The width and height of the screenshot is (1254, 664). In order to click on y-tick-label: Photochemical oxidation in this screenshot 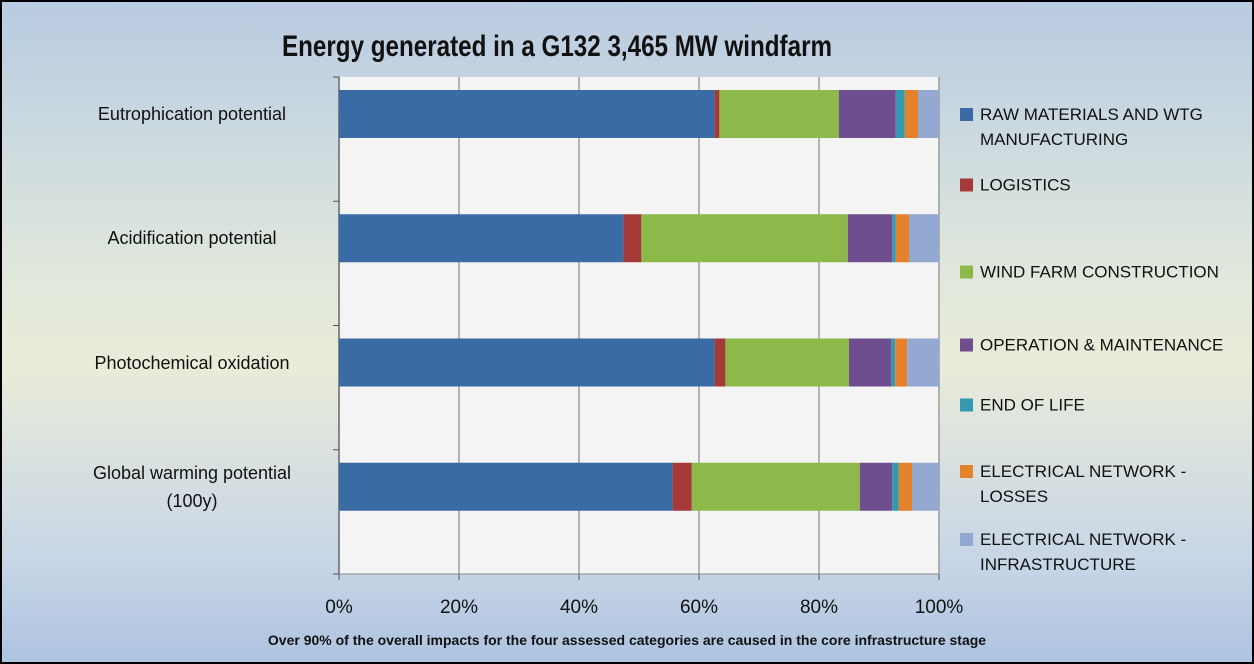, I will do `click(192, 362)`.